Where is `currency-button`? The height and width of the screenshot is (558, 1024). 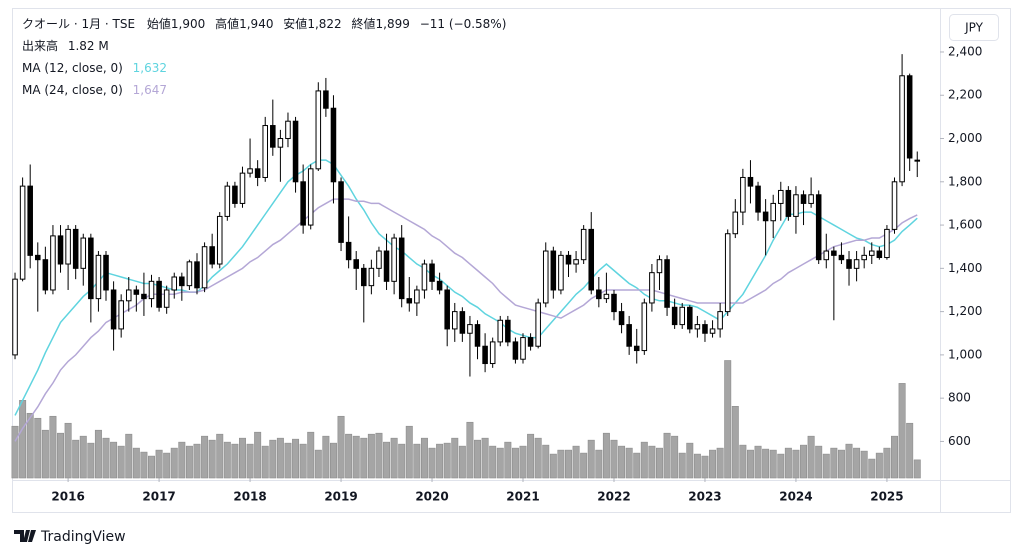 currency-button is located at coordinates (974, 27).